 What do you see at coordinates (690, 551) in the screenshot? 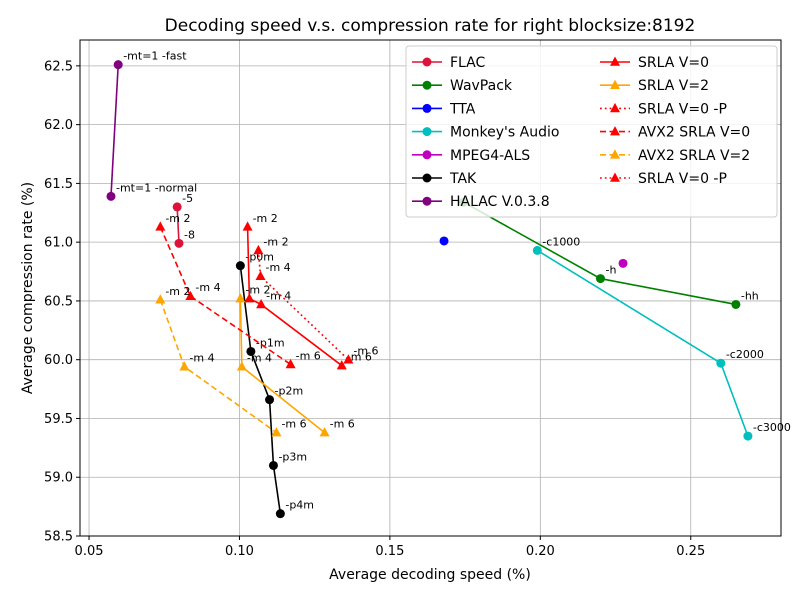
I see `x-tick-label: 0.25` at bounding box center [690, 551].